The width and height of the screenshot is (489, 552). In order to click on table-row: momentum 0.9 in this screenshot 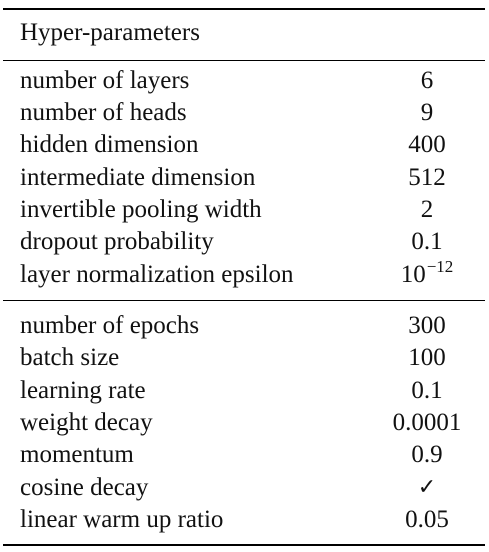, I will do `click(244, 455)`.